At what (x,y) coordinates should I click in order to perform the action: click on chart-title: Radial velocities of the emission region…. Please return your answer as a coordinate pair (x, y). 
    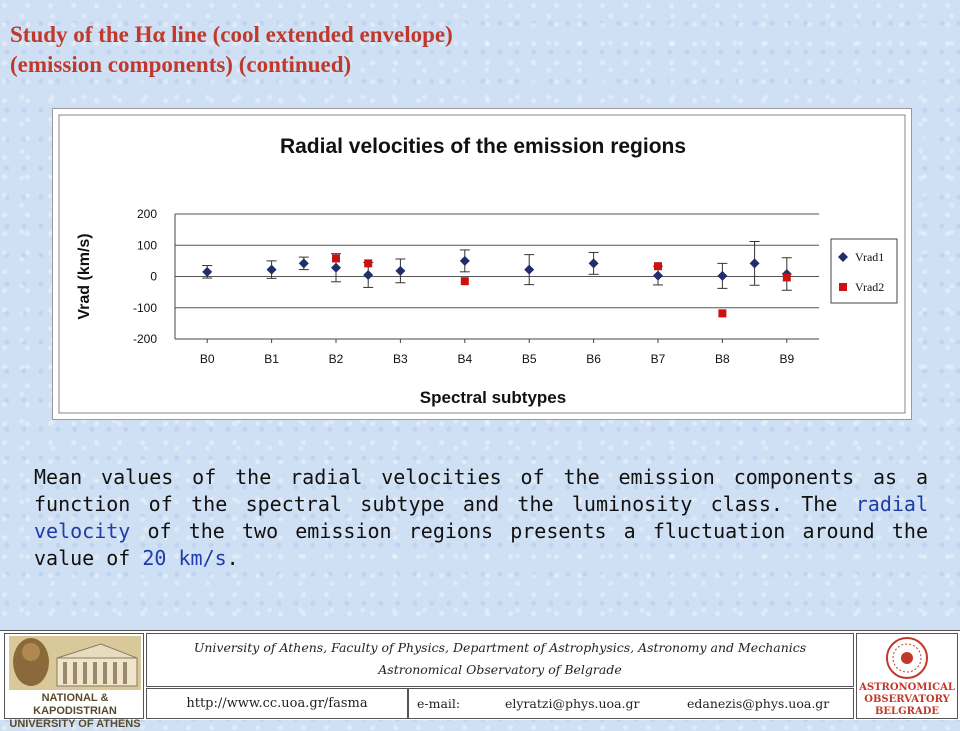
    Looking at the image, I should click on (483, 146).